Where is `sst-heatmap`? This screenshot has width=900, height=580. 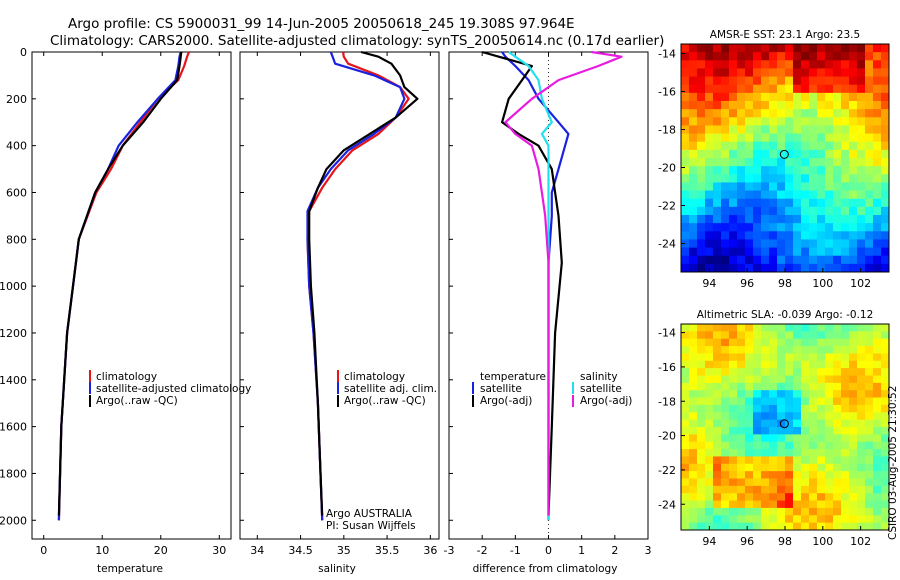 sst-heatmap is located at coordinates (785, 158).